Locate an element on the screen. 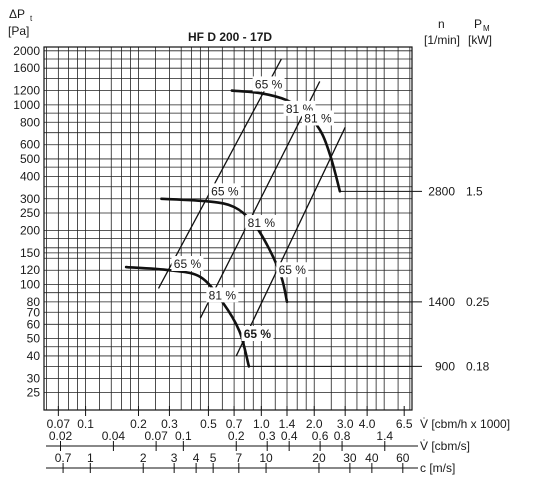  x-axis-unit: V̇ [cbm/s] is located at coordinates (445, 446).